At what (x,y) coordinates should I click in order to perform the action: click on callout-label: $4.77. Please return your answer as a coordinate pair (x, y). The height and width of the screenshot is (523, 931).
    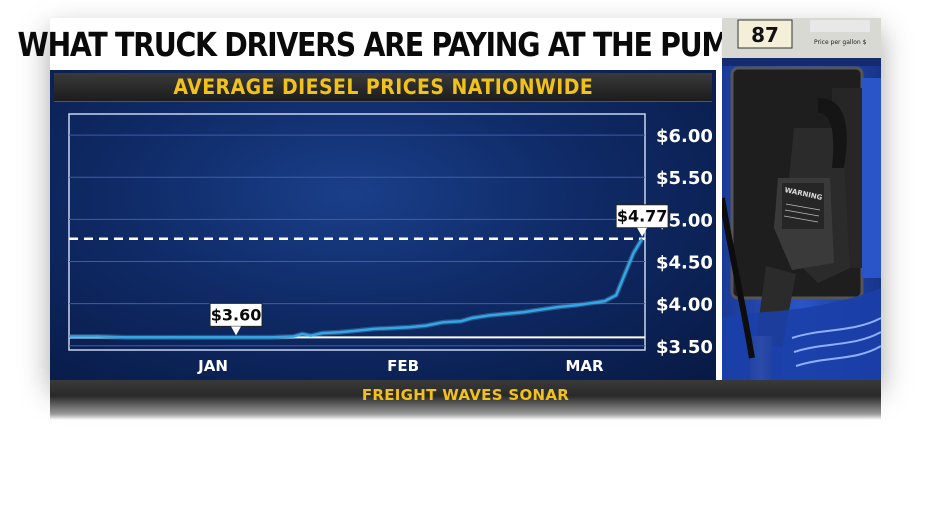
    Looking at the image, I should click on (642, 216).